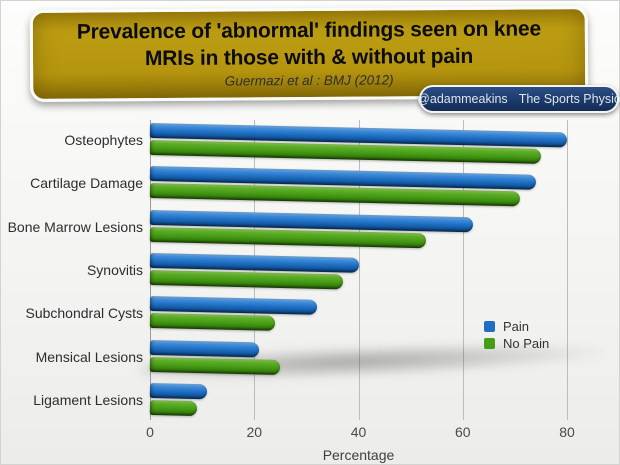  I want to click on category-label-synovitis: Synovitis, so click(114, 269).